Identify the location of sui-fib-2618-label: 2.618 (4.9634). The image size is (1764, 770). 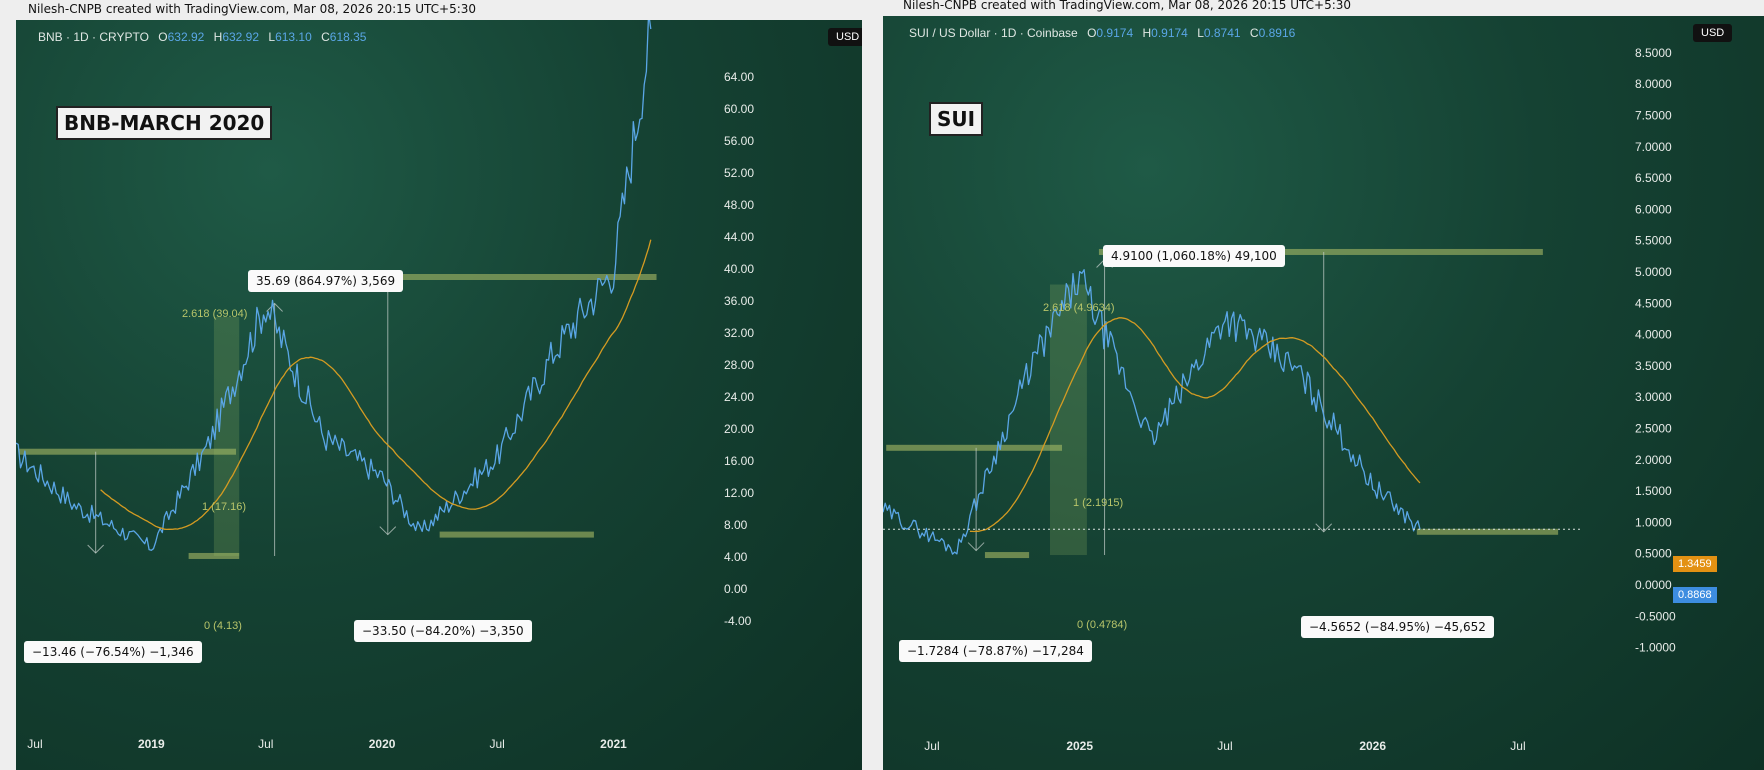
(1079, 308).